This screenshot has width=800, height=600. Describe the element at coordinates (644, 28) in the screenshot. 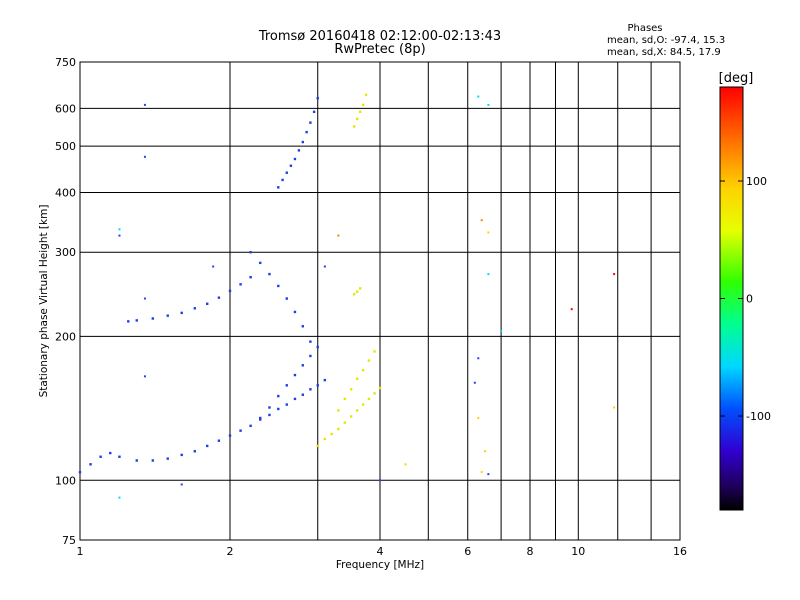

I see `phase-info-heading: Phases` at that location.